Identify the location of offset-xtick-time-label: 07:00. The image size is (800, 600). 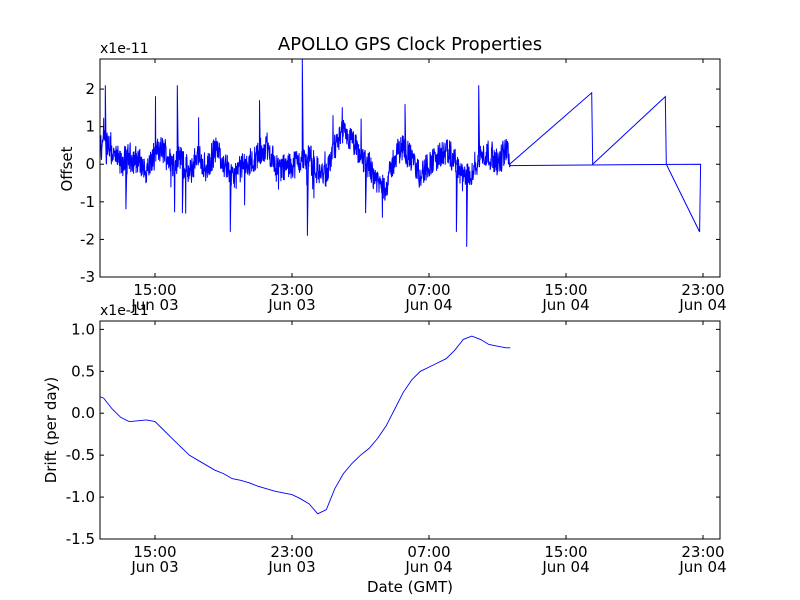
(428, 290).